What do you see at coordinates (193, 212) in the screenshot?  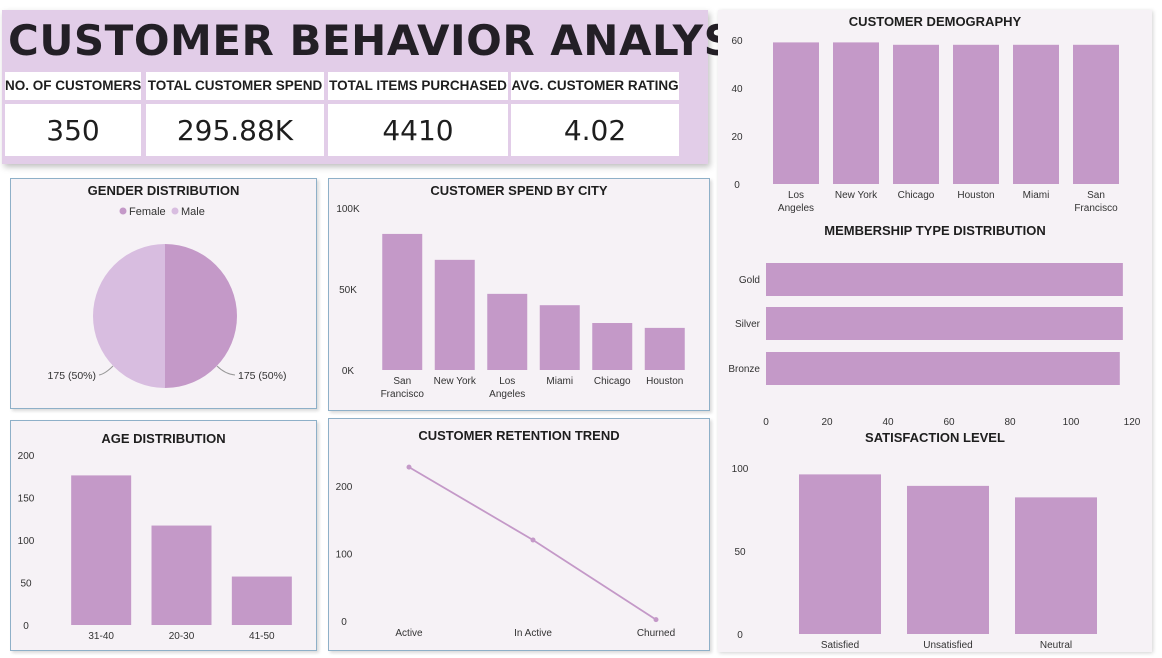 I see `legend-label: Male` at bounding box center [193, 212].